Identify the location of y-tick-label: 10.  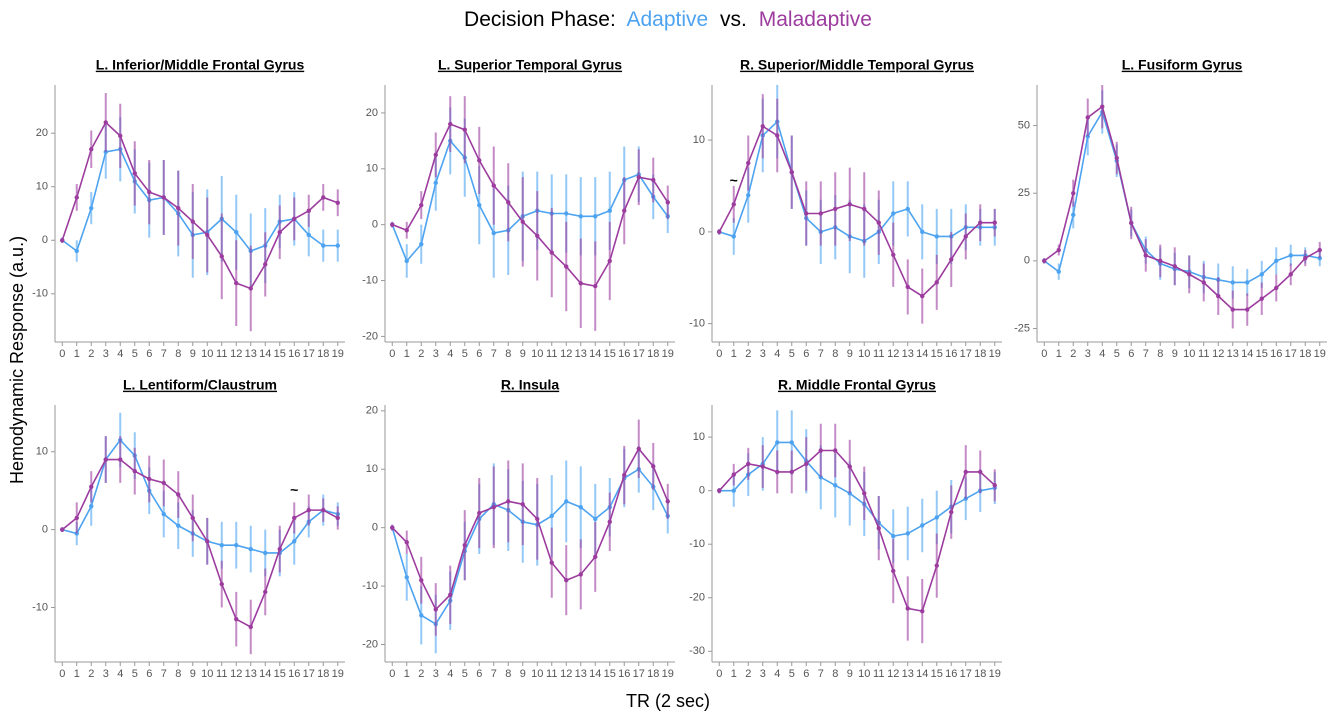
(699, 140).